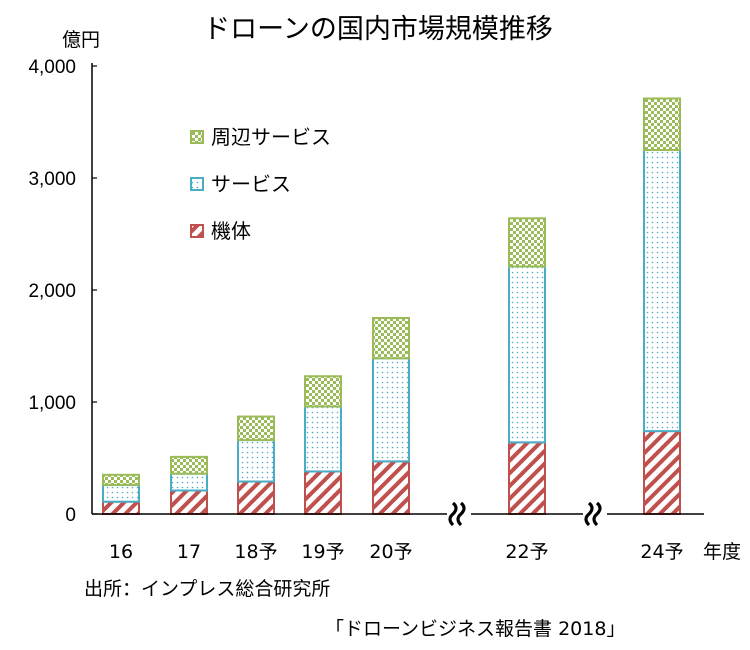 This screenshot has width=750, height=650. I want to click on x-axis-categories: 16 17 18予 19予 20予 22予 24予, so click(396, 552).